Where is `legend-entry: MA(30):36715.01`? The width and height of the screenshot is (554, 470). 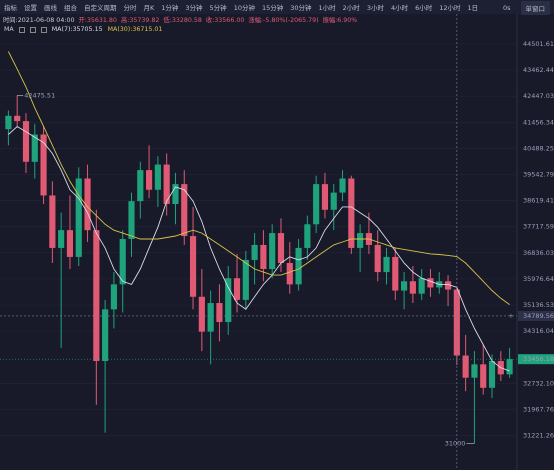 legend-entry: MA(30):36715.01 is located at coordinates (135, 29).